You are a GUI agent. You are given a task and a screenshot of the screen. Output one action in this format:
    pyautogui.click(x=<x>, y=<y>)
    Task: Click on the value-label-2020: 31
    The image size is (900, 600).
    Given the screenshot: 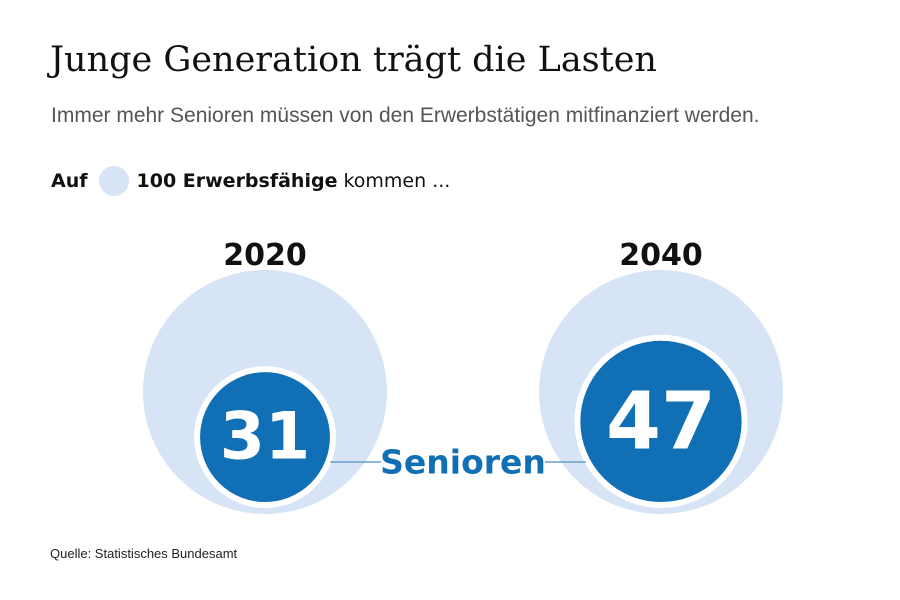 What is the action you would take?
    pyautogui.click(x=265, y=437)
    